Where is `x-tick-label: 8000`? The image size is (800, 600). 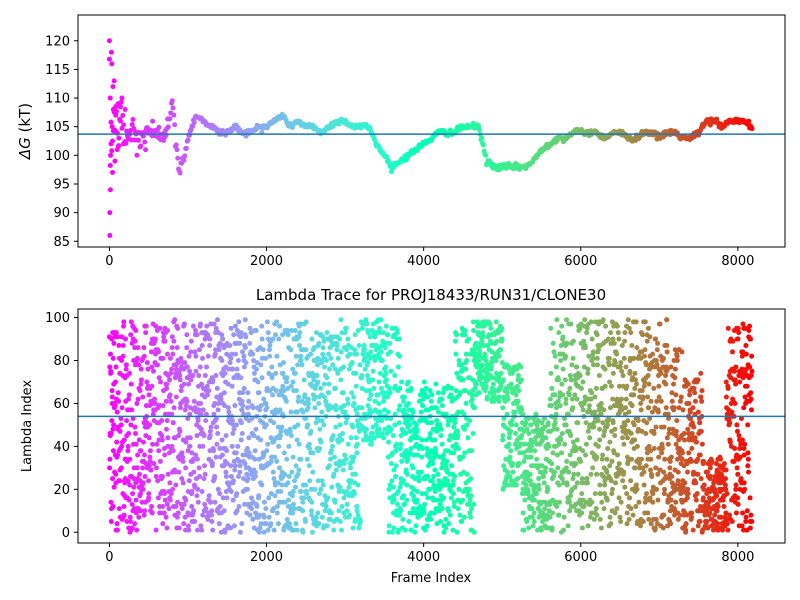
x-tick-label: 8000 is located at coordinates (737, 557).